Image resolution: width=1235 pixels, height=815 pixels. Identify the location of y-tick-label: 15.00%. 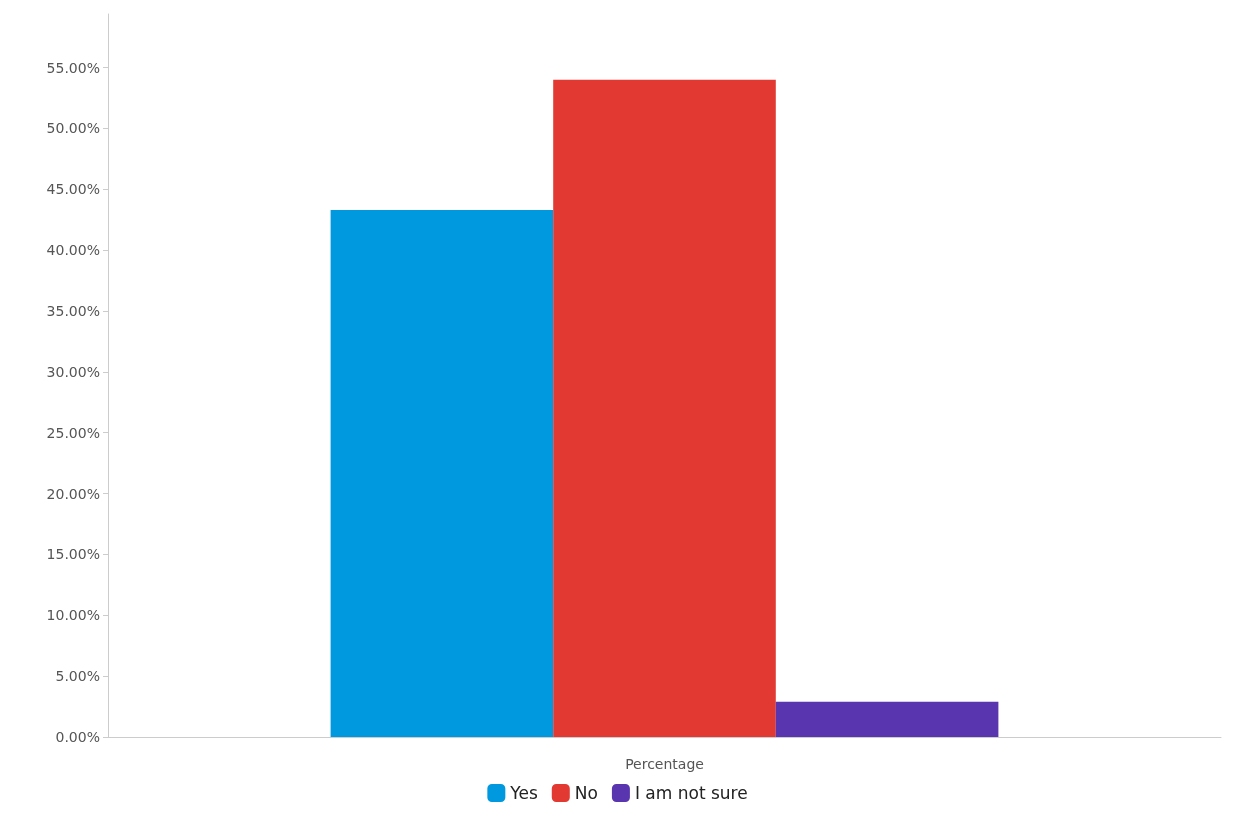
(73, 554).